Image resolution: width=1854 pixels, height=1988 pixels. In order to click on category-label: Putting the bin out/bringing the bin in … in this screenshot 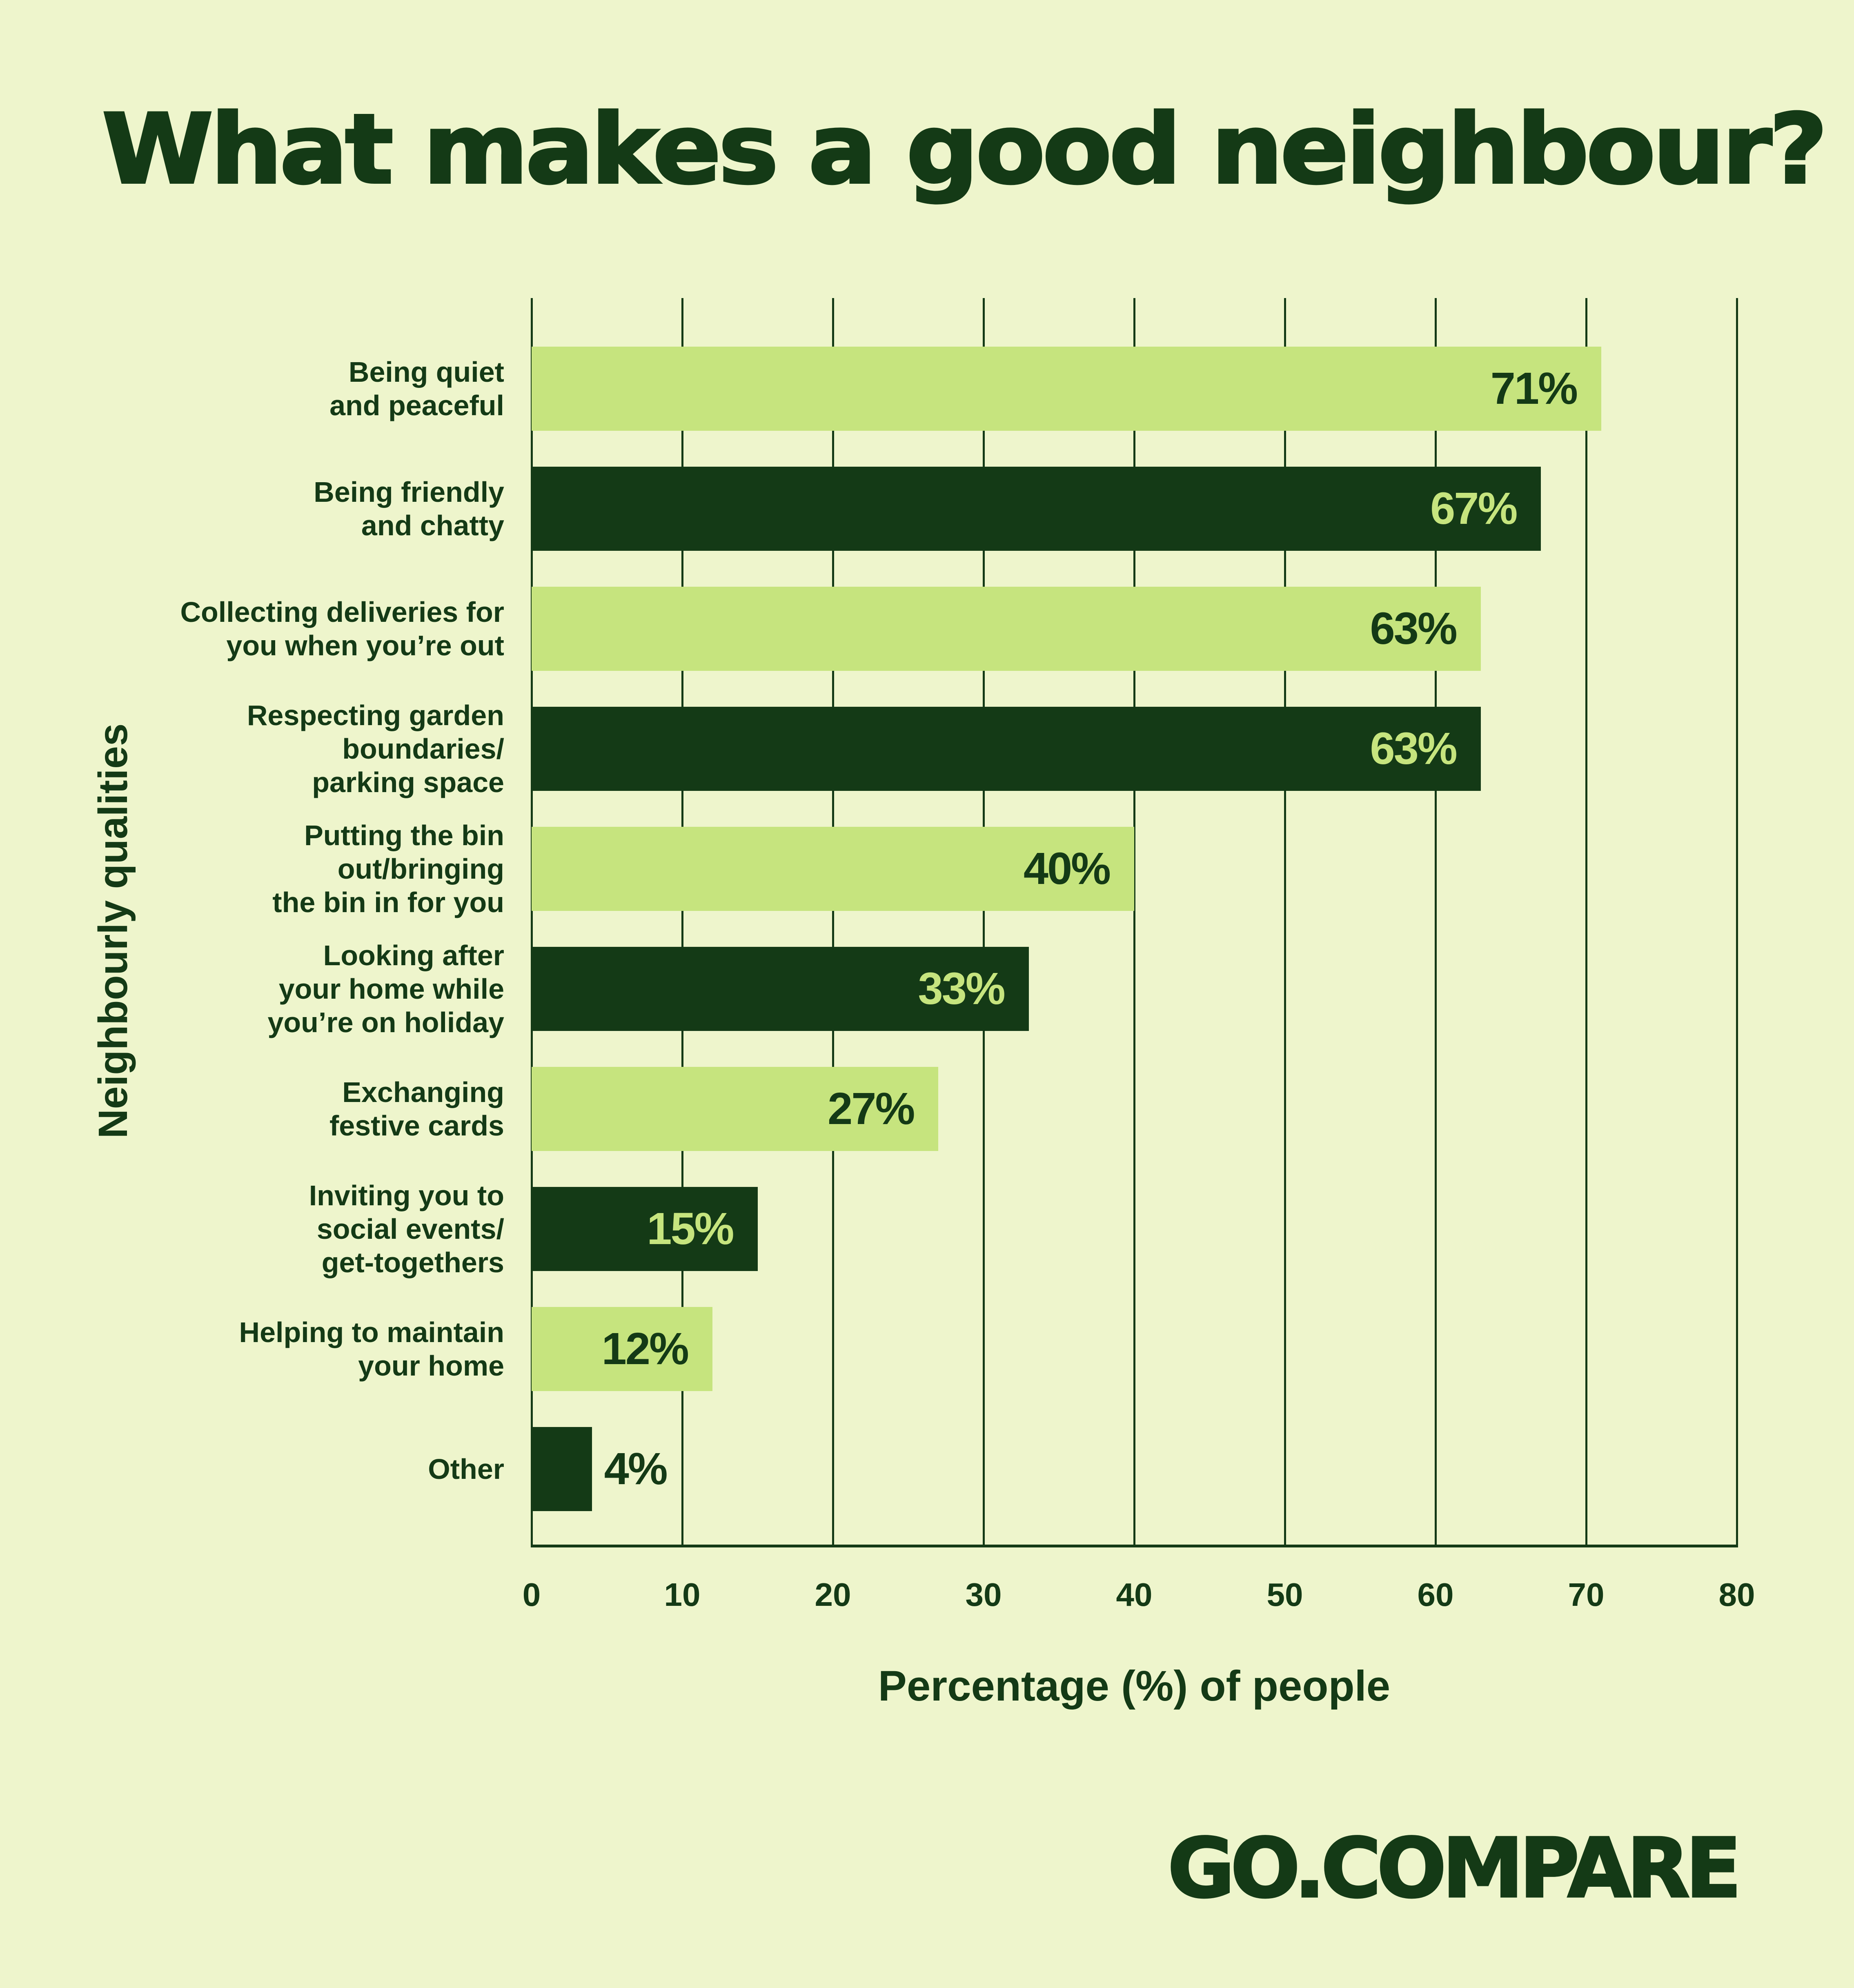, I will do `click(388, 868)`.